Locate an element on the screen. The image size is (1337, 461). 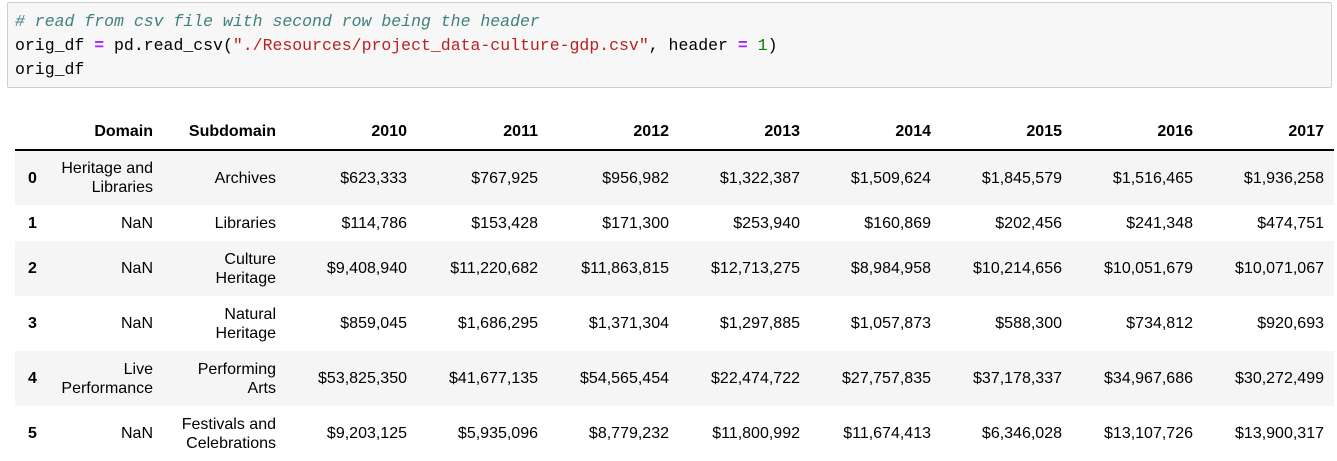
table-cell: $13,107,726 is located at coordinates (1148, 433).